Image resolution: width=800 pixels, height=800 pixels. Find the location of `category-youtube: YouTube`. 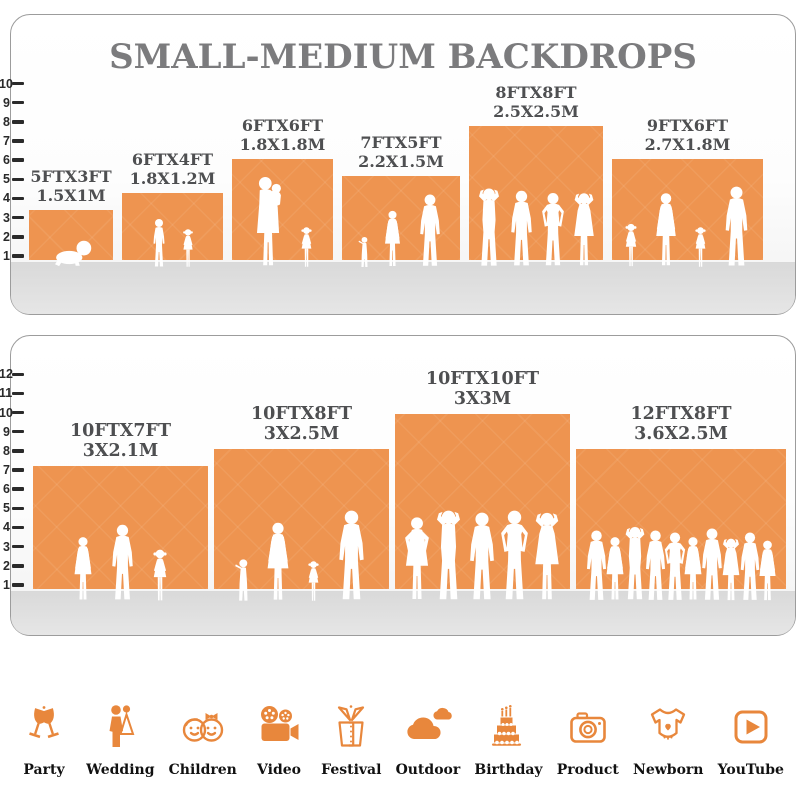

category-youtube: YouTube is located at coordinates (751, 713).